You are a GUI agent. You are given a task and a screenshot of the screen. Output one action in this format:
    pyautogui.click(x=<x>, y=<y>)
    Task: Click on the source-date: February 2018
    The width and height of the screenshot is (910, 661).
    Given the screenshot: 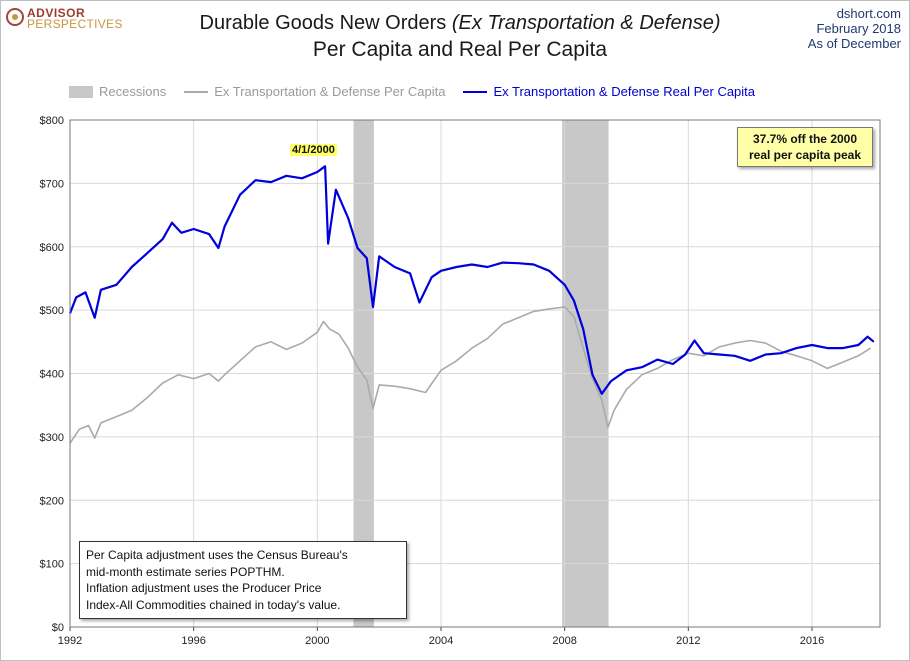 What is the action you would take?
    pyautogui.click(x=858, y=28)
    